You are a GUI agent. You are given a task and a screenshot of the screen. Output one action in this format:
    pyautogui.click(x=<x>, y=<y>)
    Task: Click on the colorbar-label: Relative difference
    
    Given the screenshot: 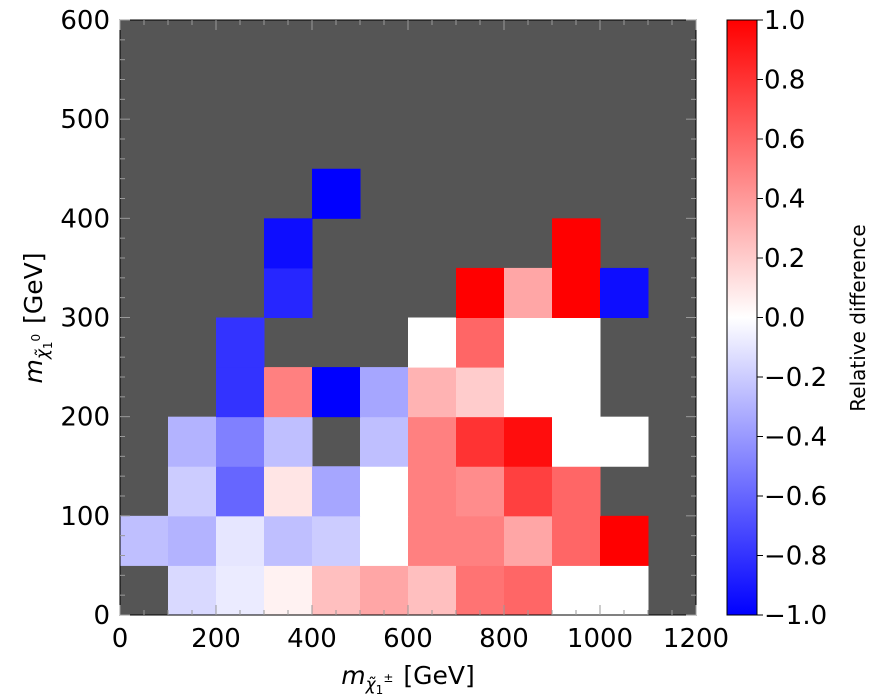 What is the action you would take?
    pyautogui.click(x=858, y=317)
    